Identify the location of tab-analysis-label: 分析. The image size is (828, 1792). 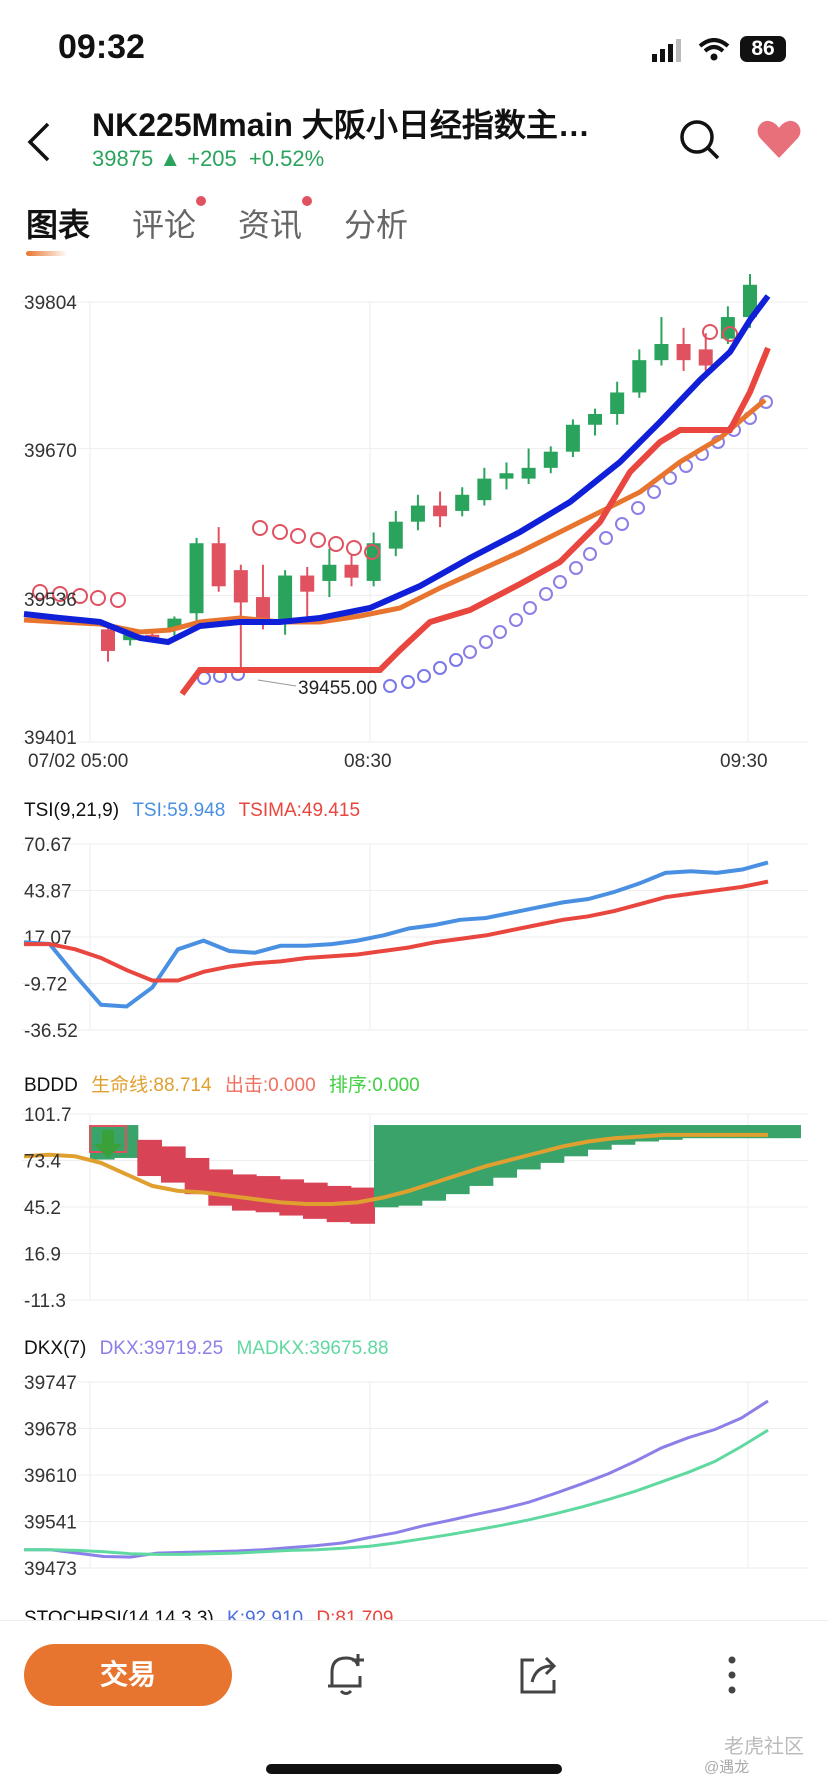
(376, 225).